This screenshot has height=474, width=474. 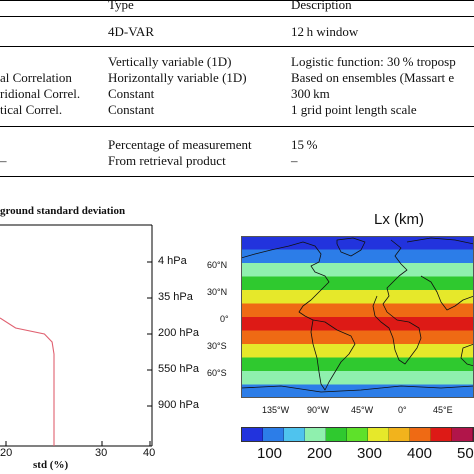 What do you see at coordinates (121, 6) in the screenshot?
I see `table-header-type: Type` at bounding box center [121, 6].